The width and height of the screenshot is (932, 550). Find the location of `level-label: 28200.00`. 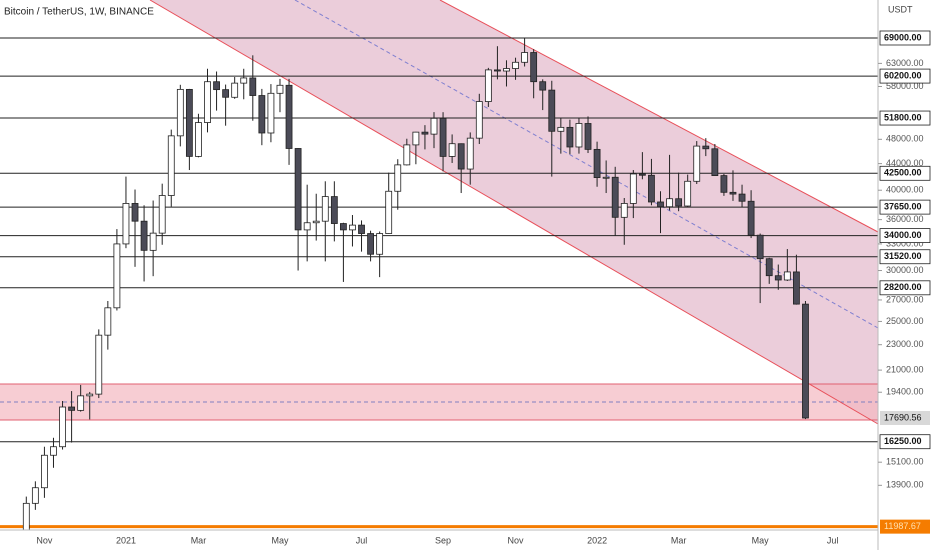

level-label: 28200.00 is located at coordinates (903, 287).